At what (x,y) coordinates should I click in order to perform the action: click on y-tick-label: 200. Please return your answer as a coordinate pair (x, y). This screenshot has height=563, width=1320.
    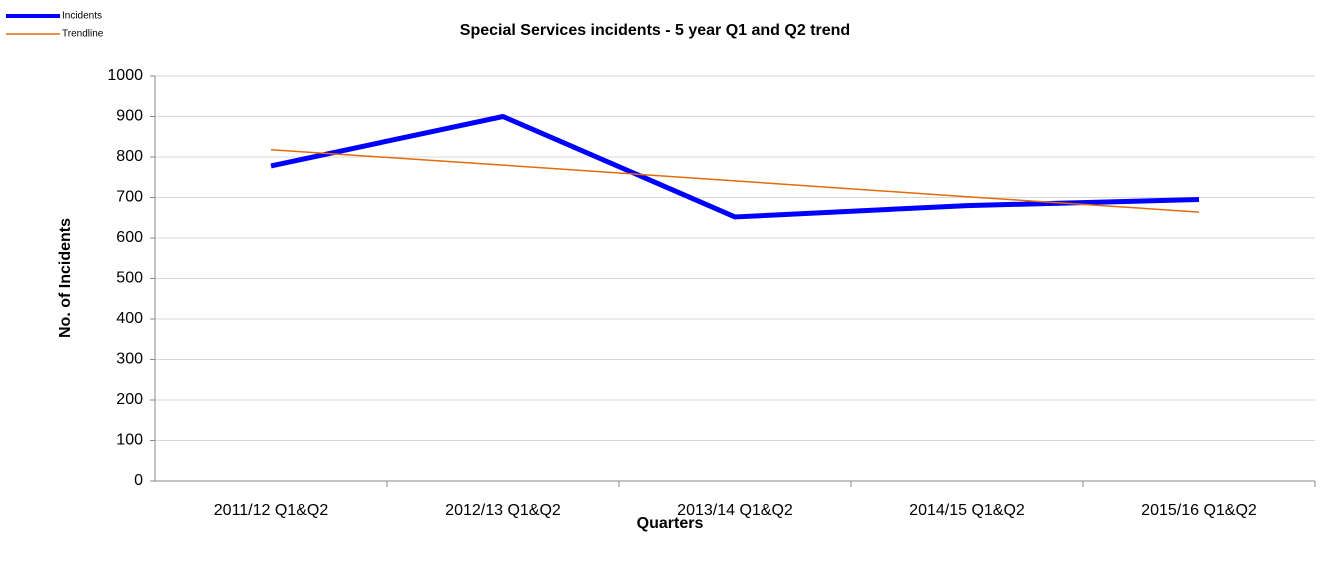
    Looking at the image, I should click on (129, 399).